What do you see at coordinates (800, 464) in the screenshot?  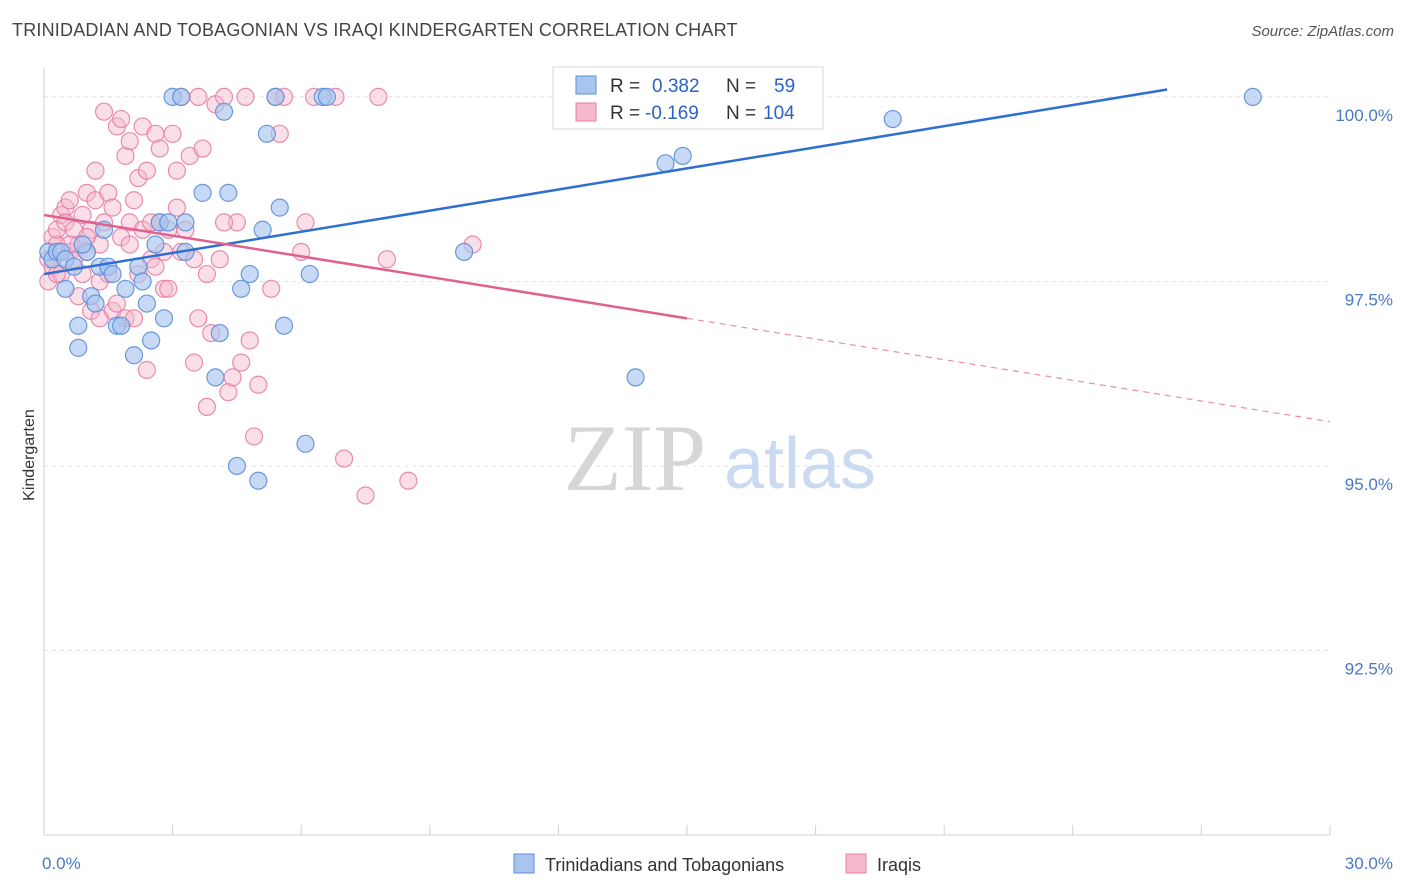 I see `watermark-atlas: atlas` at bounding box center [800, 464].